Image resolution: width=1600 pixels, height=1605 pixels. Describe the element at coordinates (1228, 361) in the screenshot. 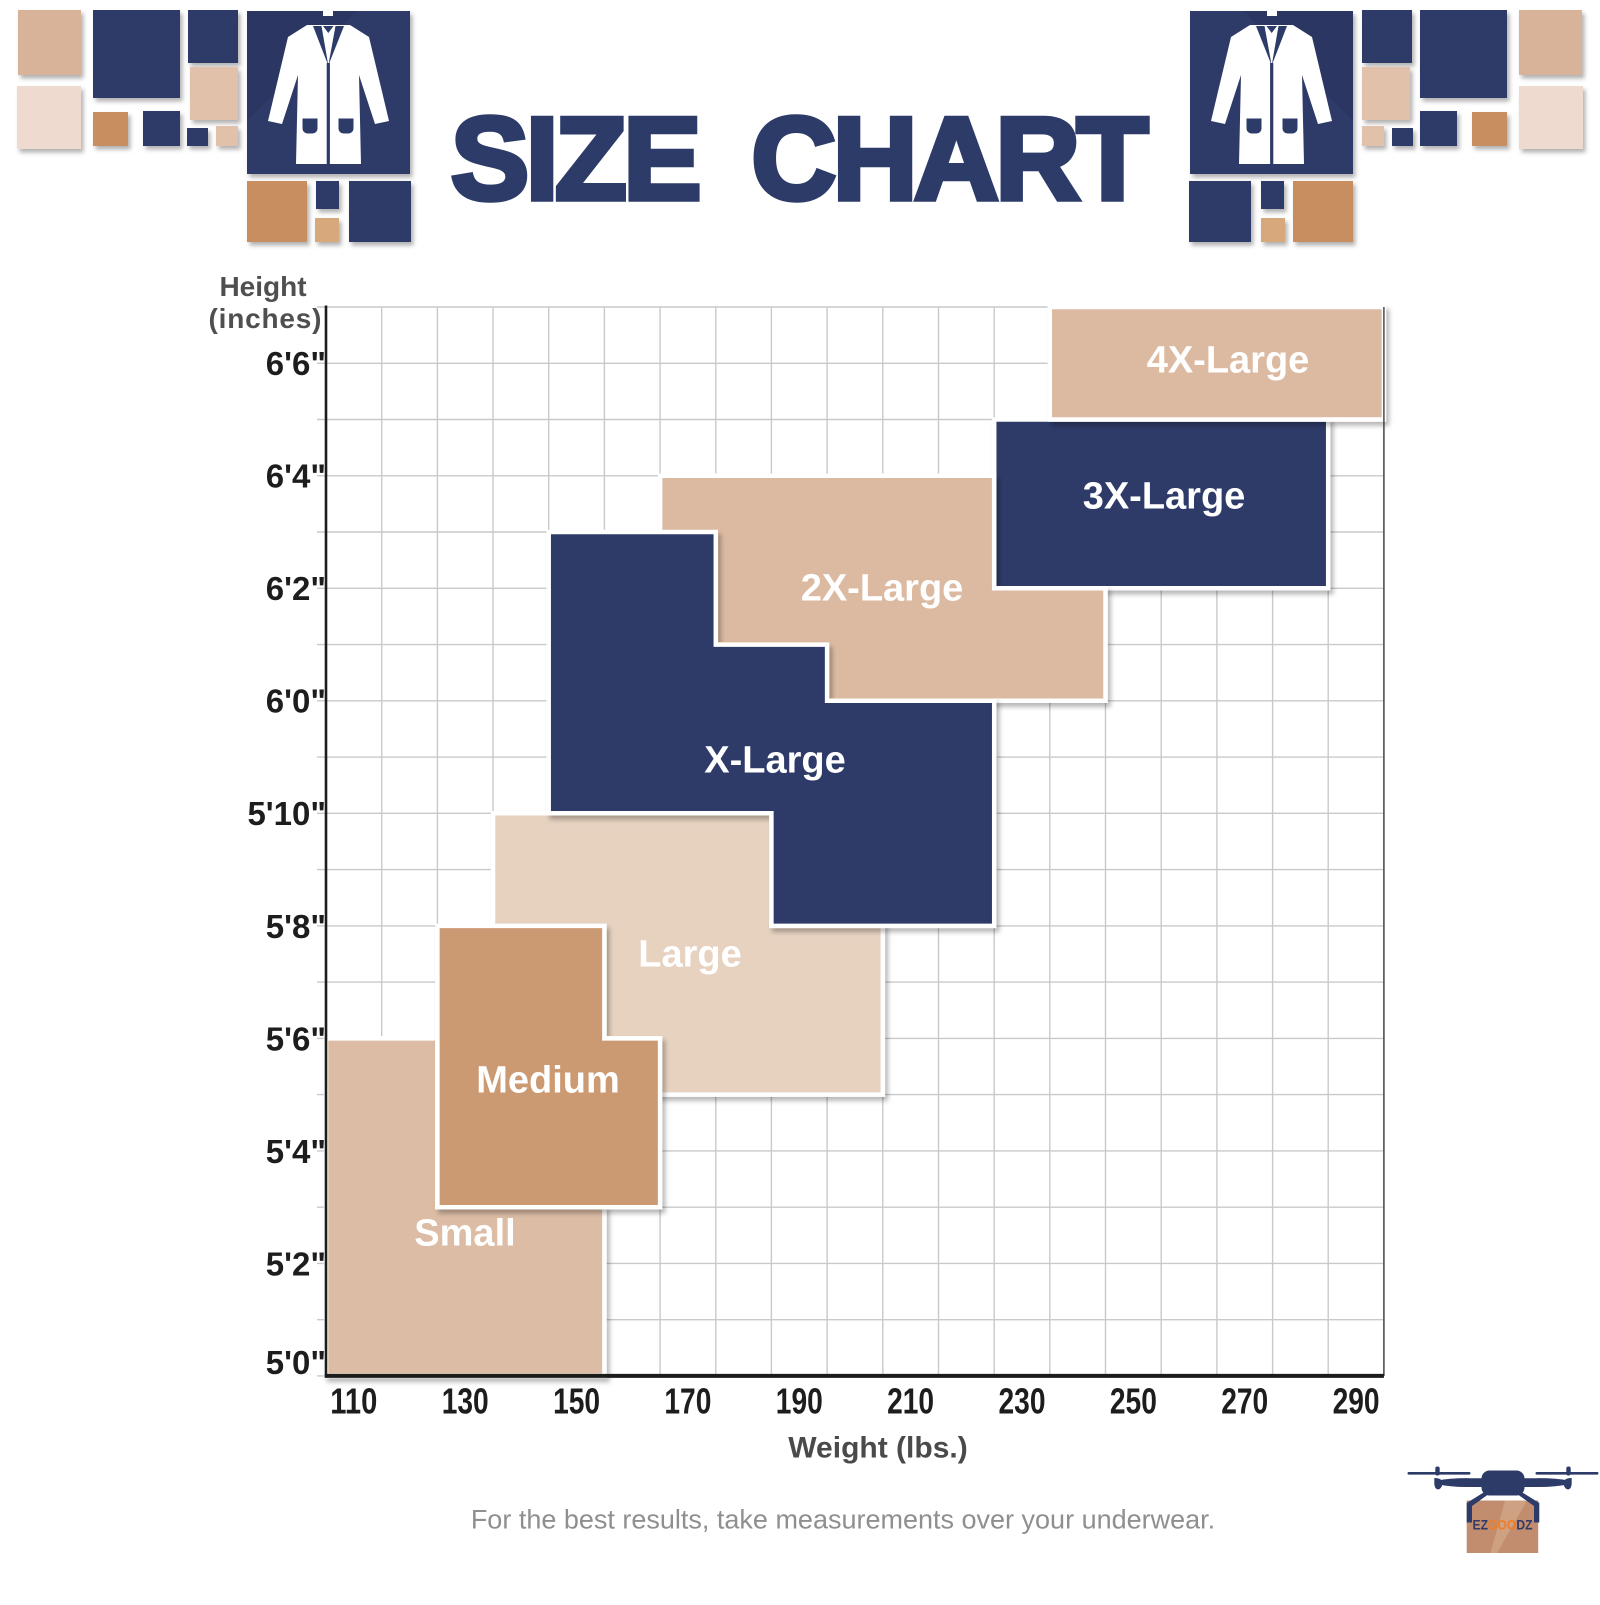

I see `svg-text: 4X-Large` at that location.